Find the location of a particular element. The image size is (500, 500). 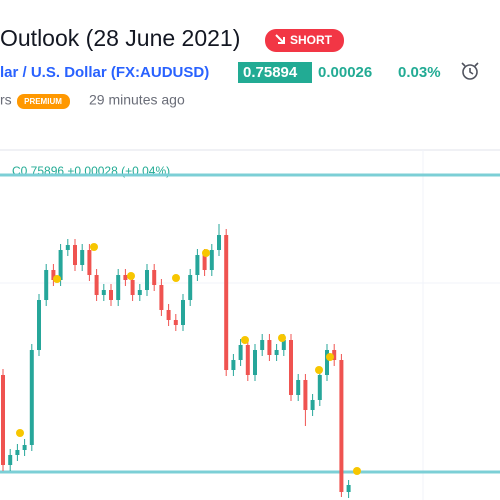

price-badge is located at coordinates (275, 72).